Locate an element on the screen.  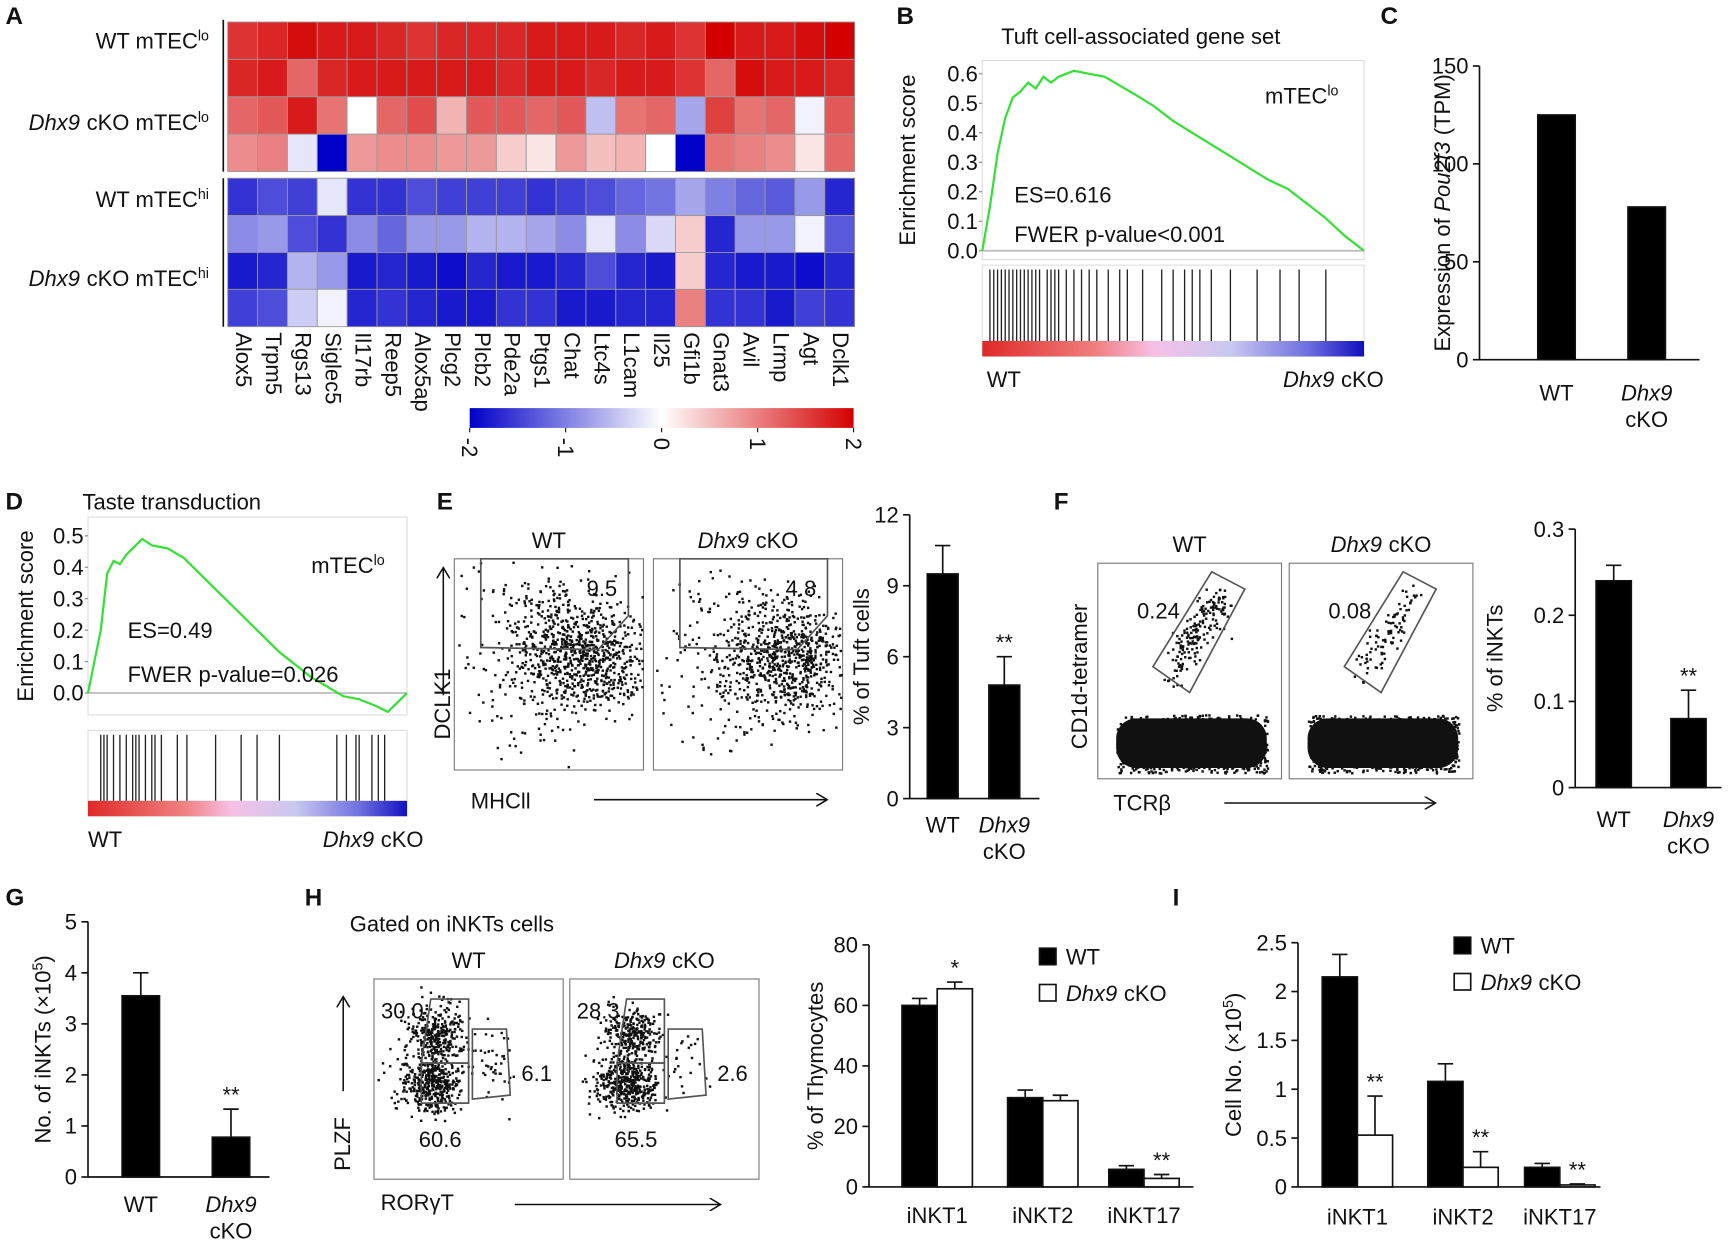
rank-label: Dhx9 cKO is located at coordinates (373, 839).